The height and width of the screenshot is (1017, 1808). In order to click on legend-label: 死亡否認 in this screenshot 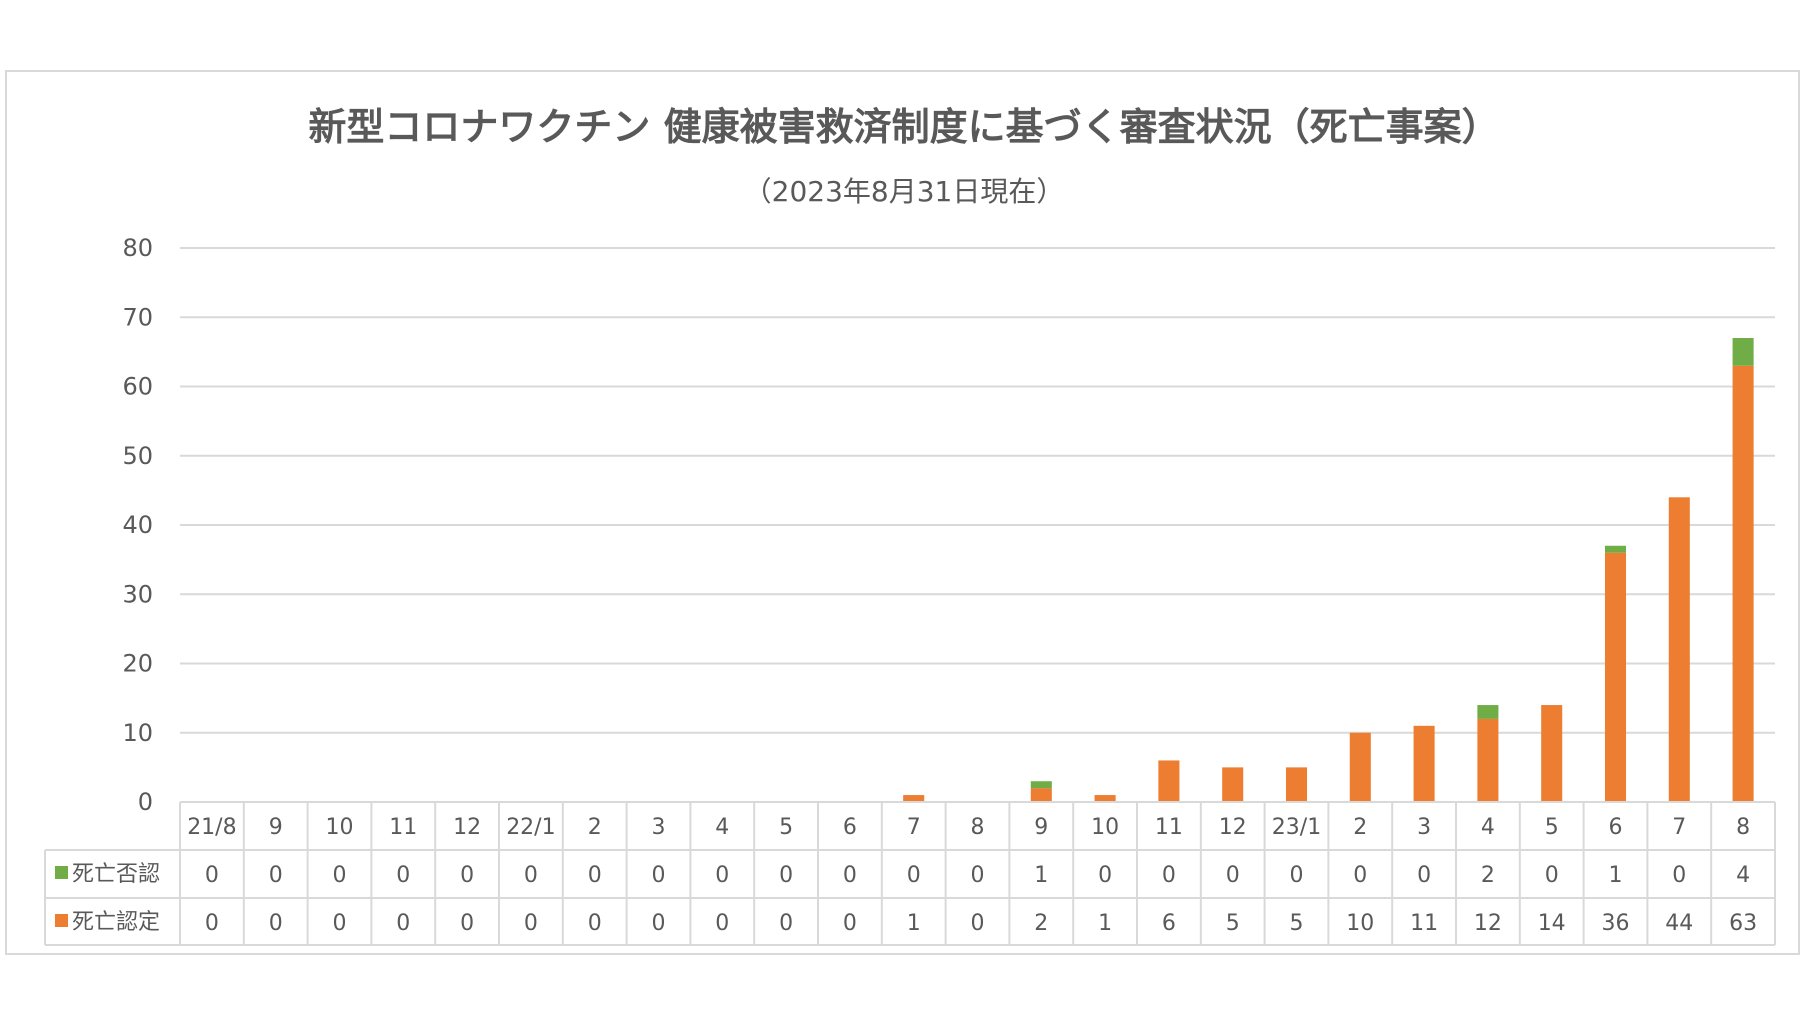, I will do `click(116, 874)`.